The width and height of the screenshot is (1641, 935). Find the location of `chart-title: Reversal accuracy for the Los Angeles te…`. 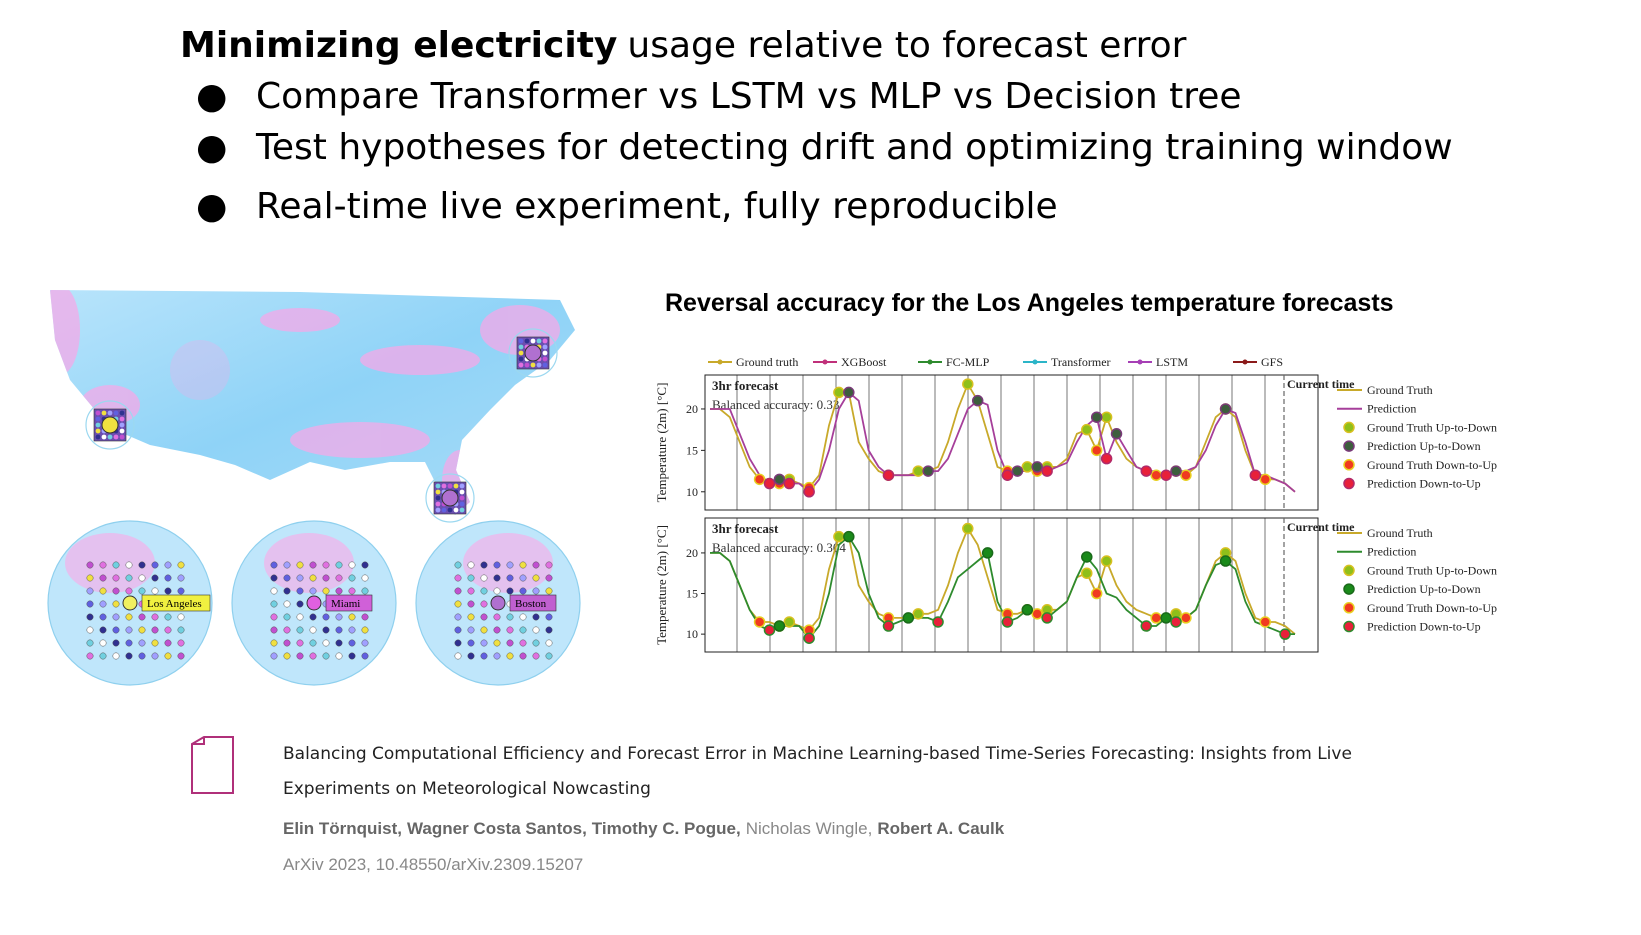

chart-title: Reversal accuracy for the Los Angeles te… is located at coordinates (1029, 303).